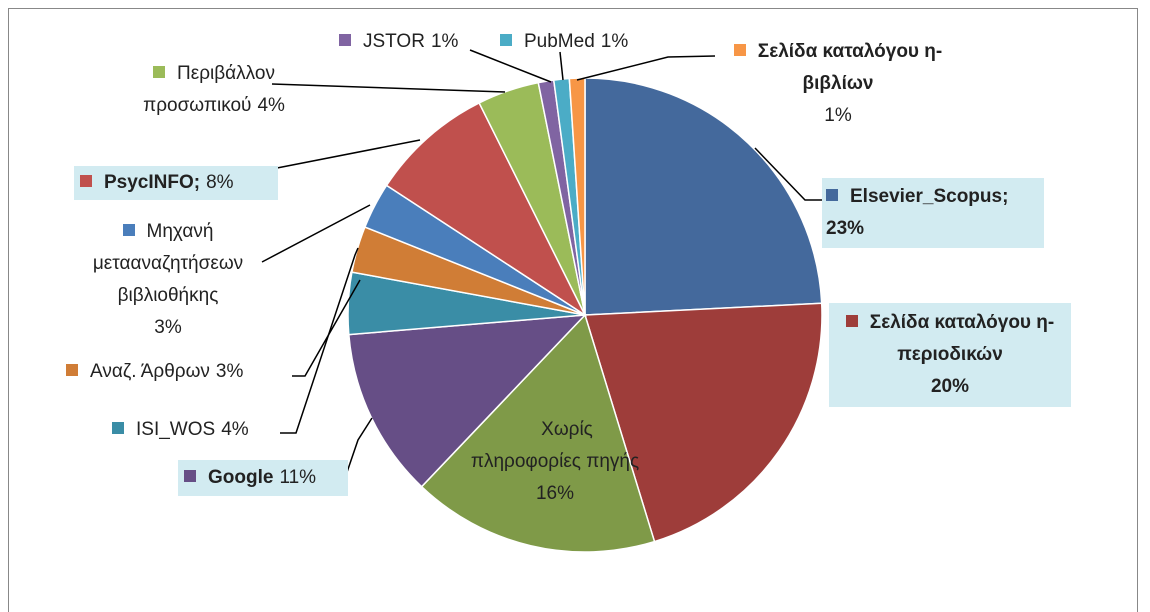 The image size is (1150, 612). I want to click on category-label: Σελίδα καταλόγου η-περιοδικών, so click(962, 338).